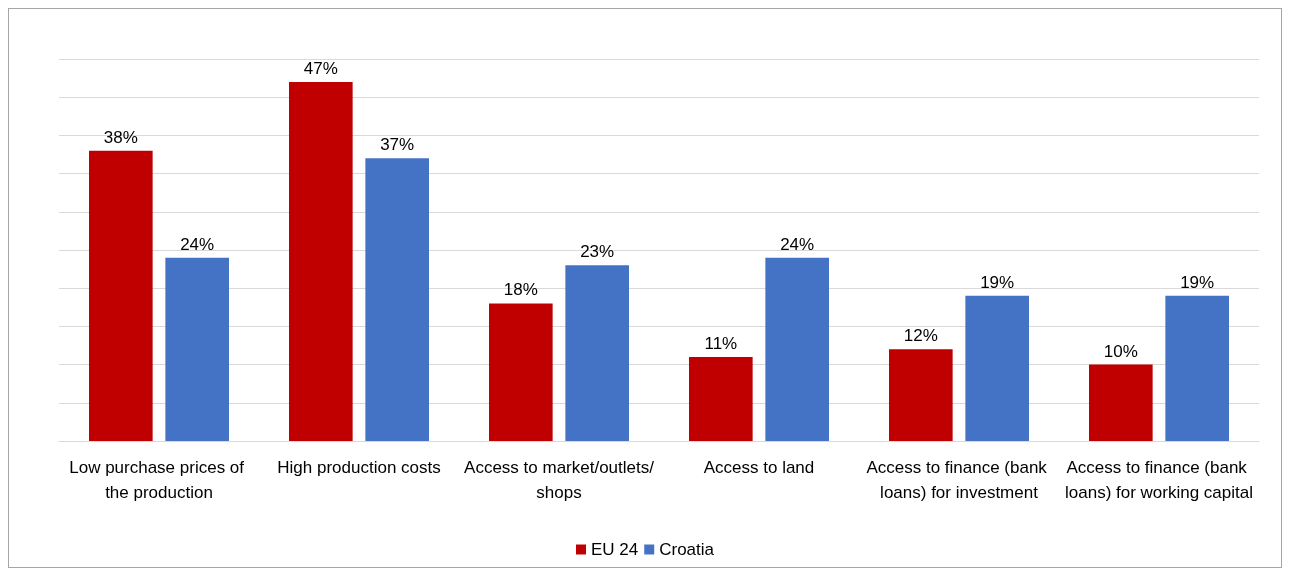 This screenshot has width=1290, height=570. Describe the element at coordinates (959, 480) in the screenshot. I see `x-tick-label: Access to finance (bank loans) for investment` at that location.